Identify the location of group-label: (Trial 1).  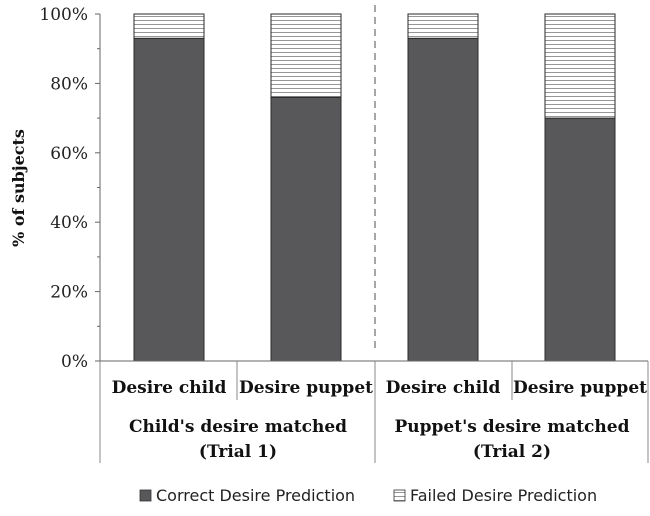
(238, 452).